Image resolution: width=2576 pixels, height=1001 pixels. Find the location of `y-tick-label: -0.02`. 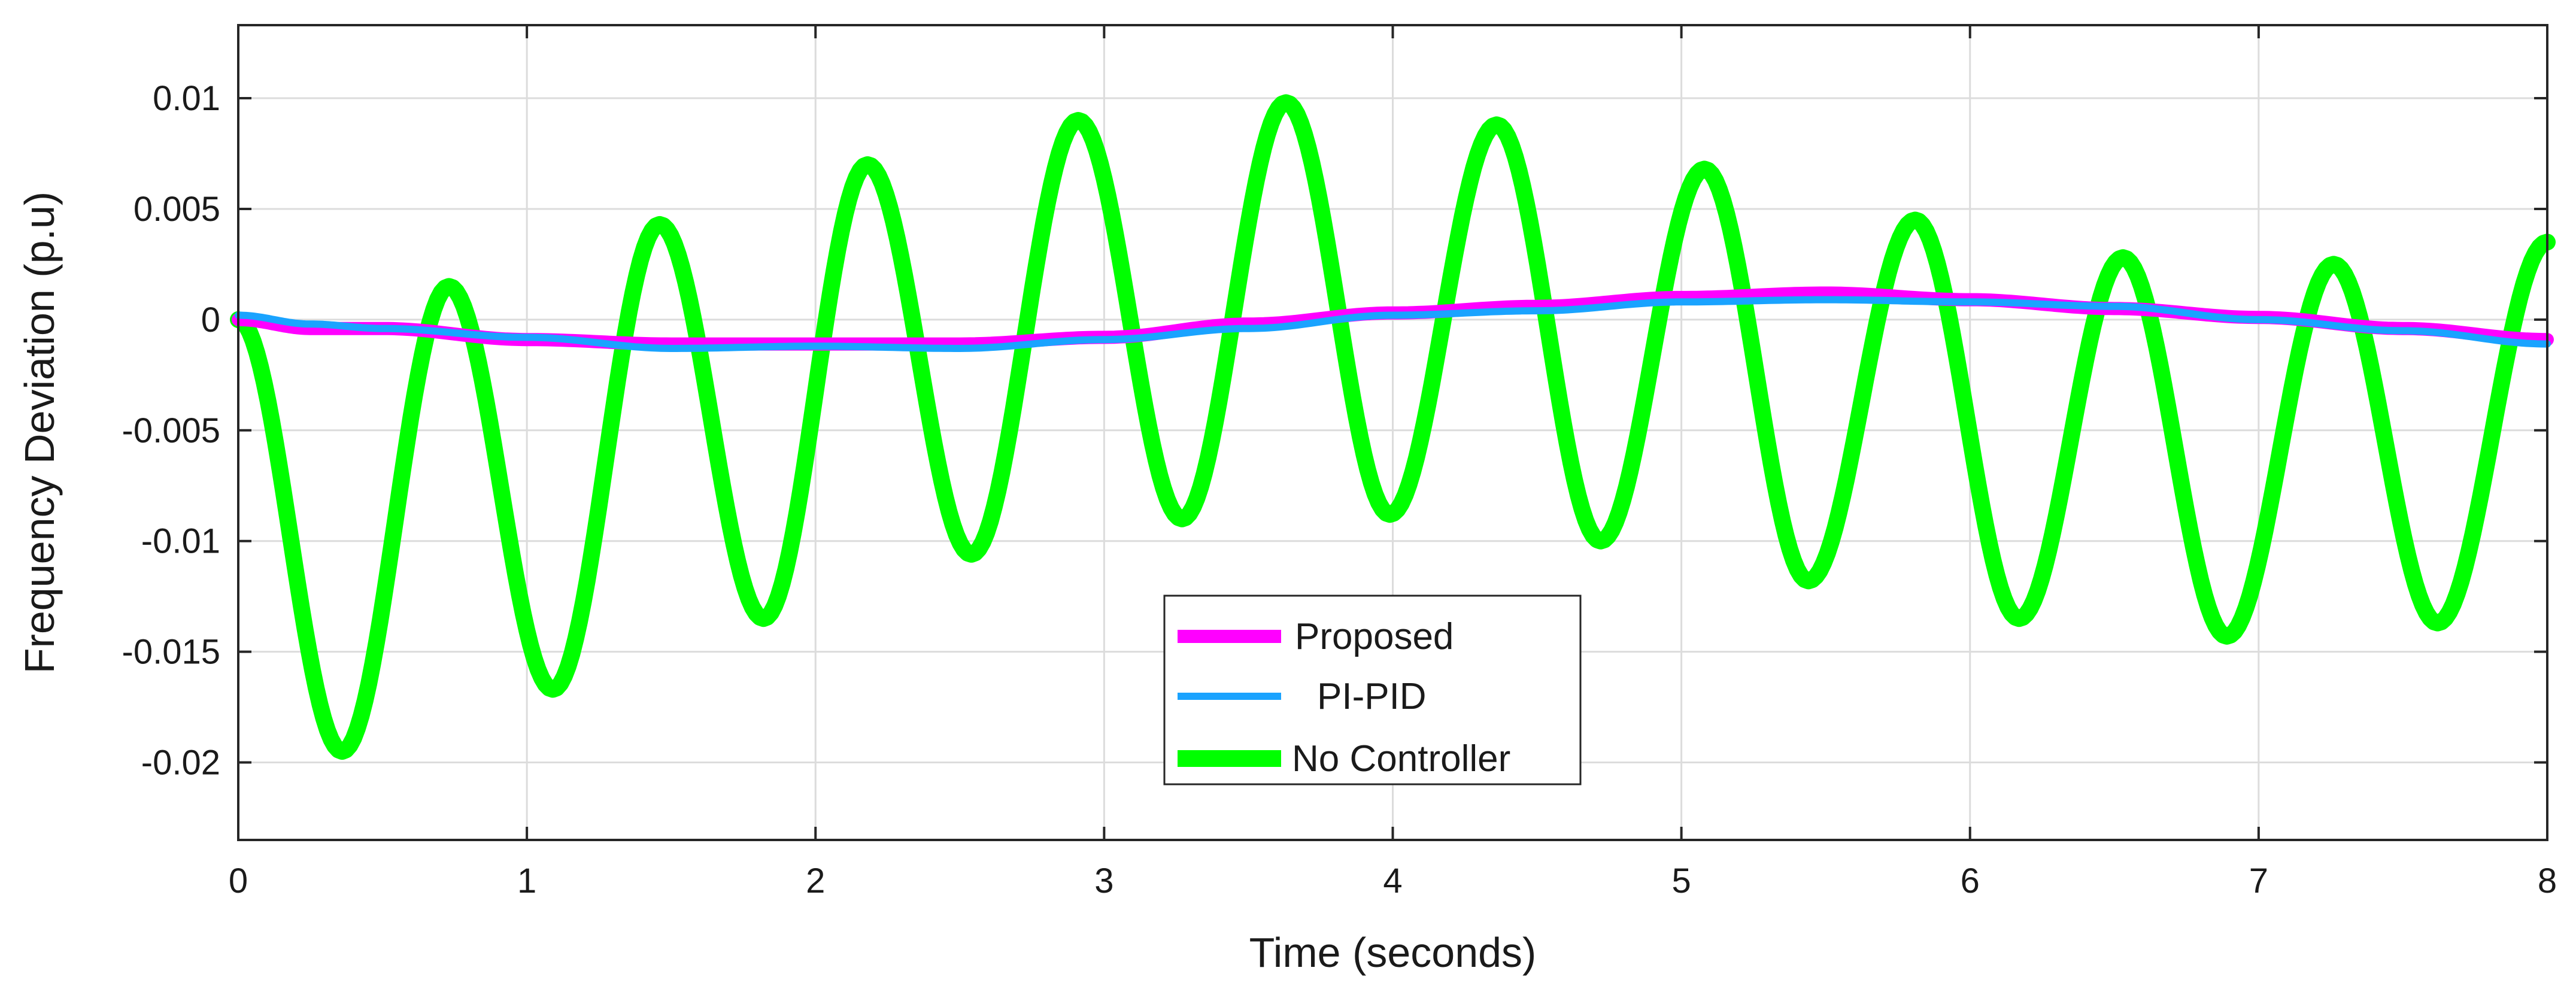

y-tick-label: -0.02 is located at coordinates (180, 763).